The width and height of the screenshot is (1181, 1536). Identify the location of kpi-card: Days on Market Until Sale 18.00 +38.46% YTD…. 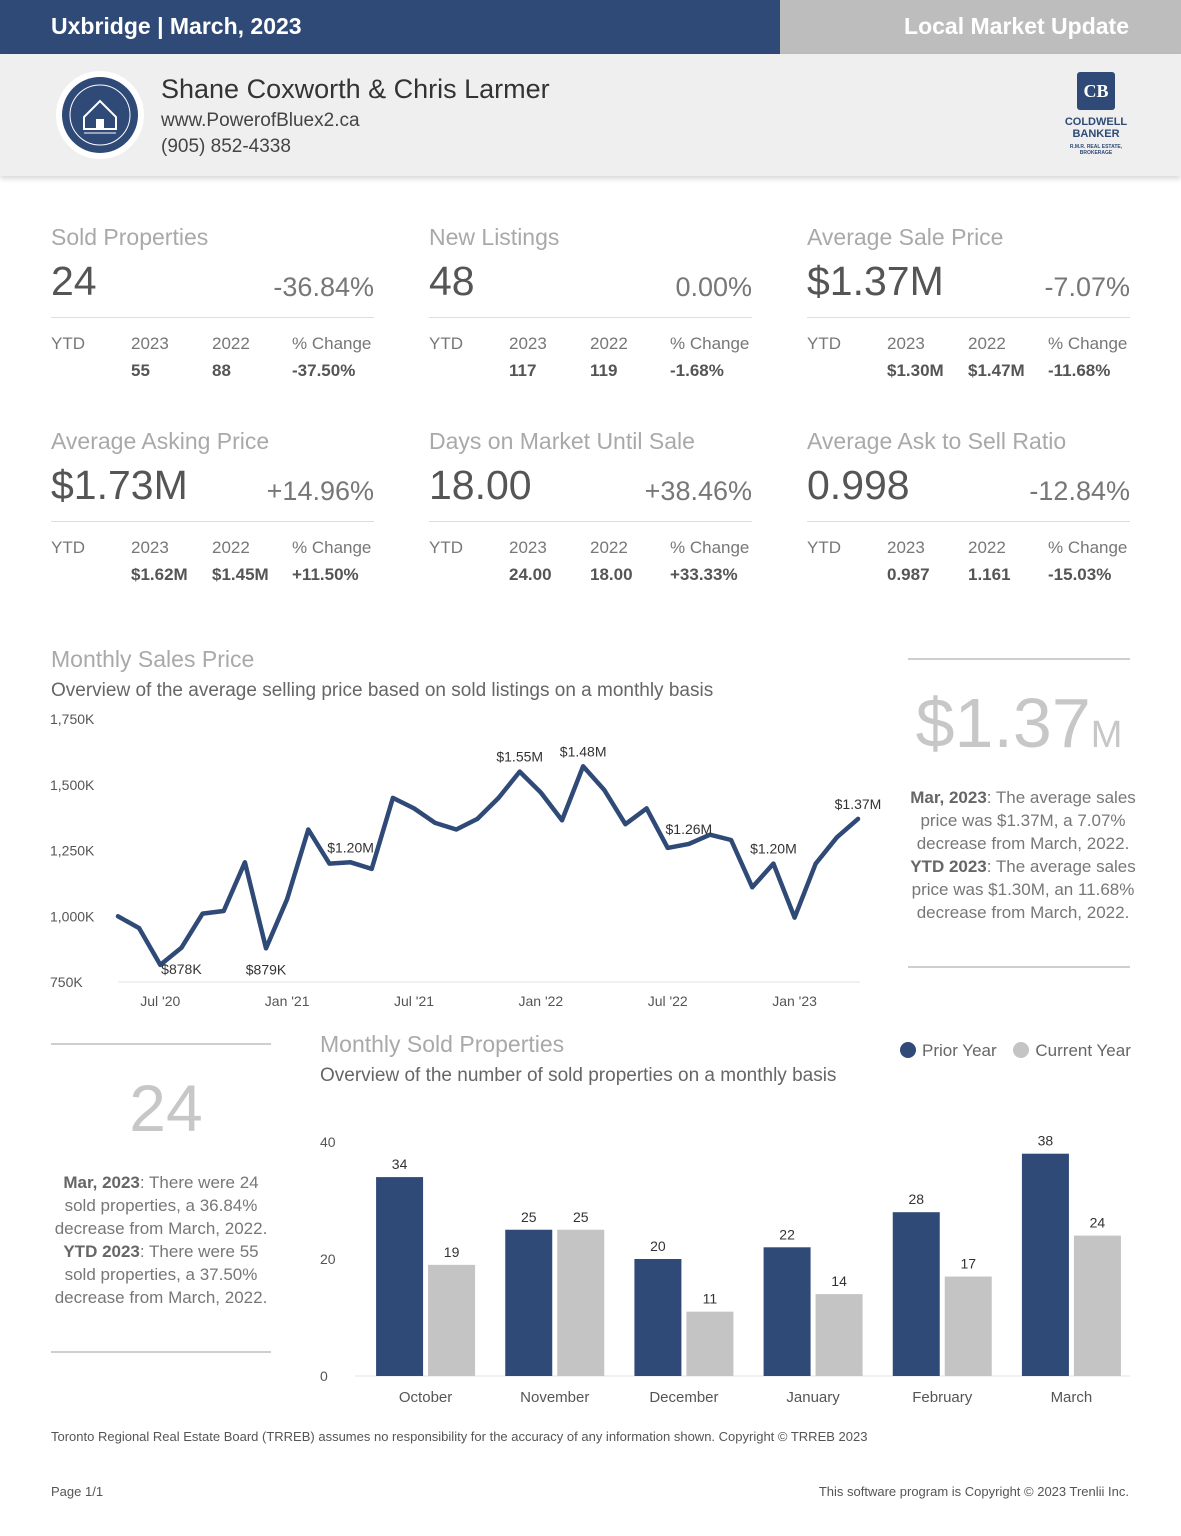
(590, 510).